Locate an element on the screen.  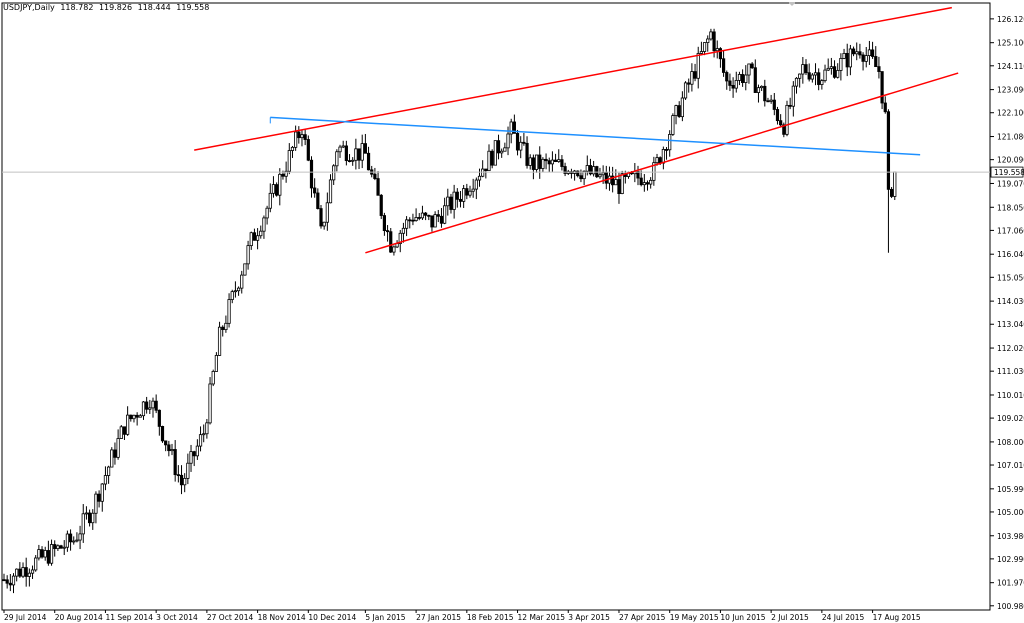
x-tick-label: 29 Jul 2014 is located at coordinates (25, 617).